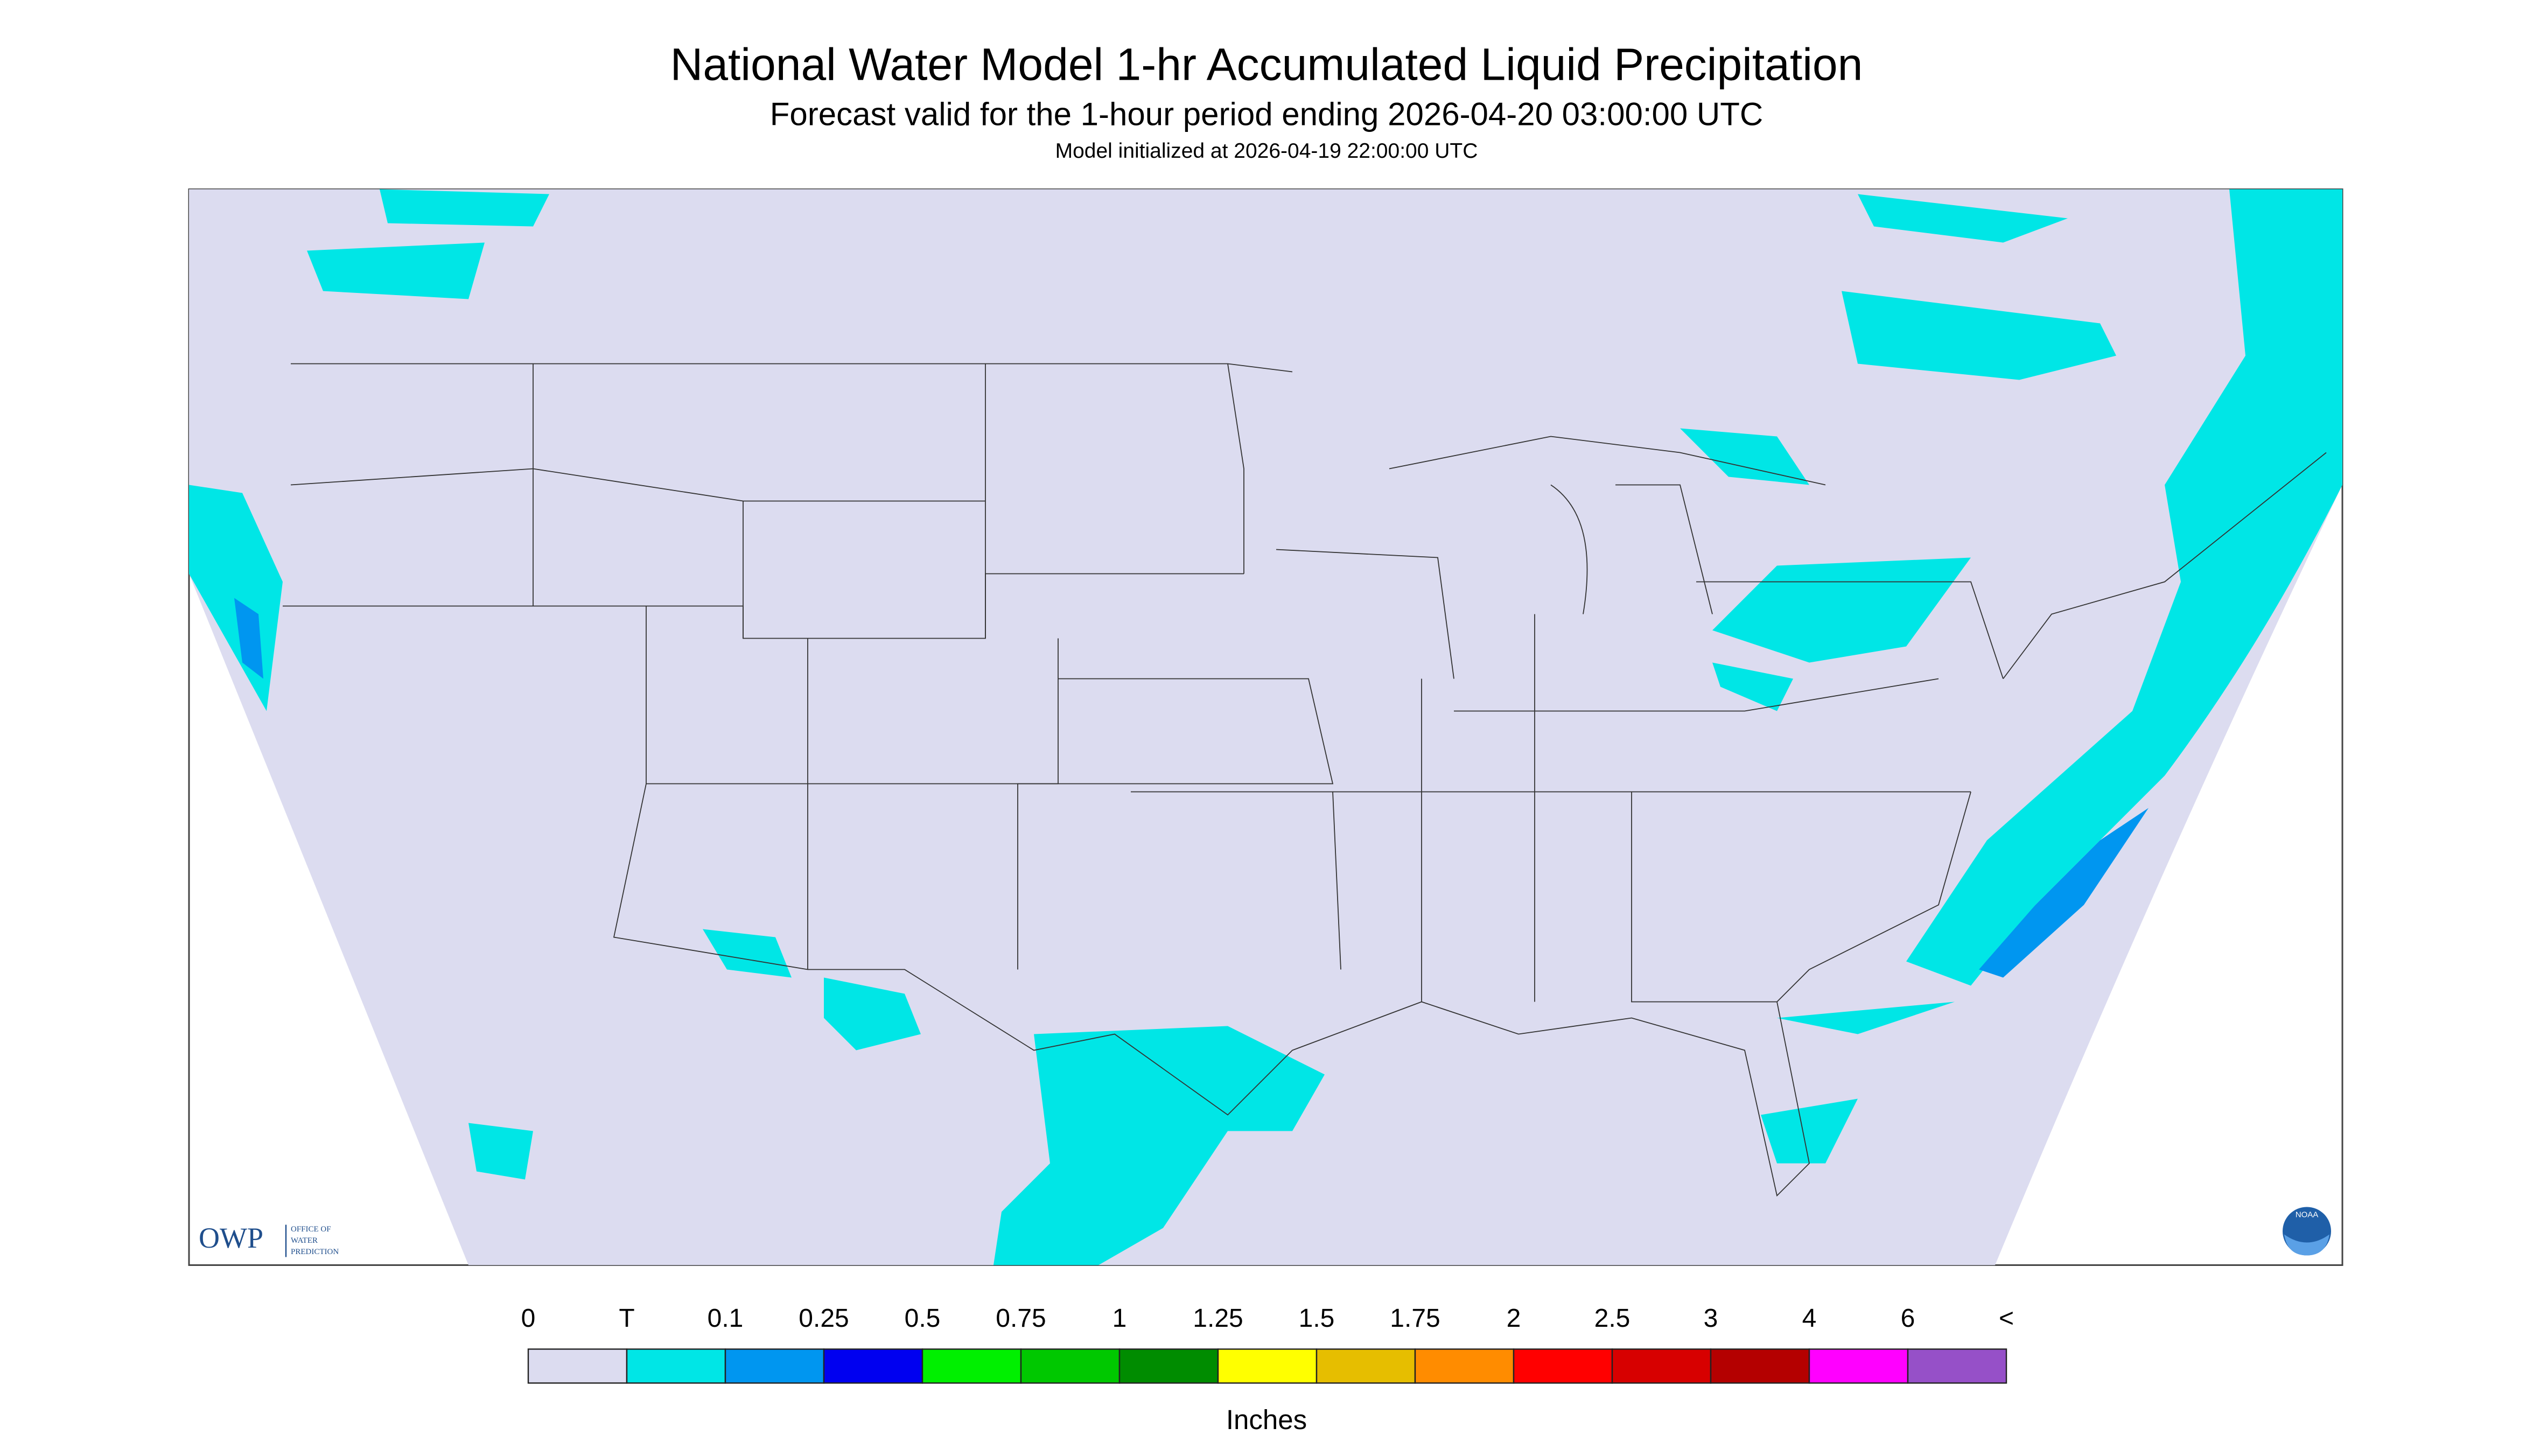  What do you see at coordinates (311, 1229) in the screenshot?
I see `owp-logo-line: OFFICE OF` at bounding box center [311, 1229].